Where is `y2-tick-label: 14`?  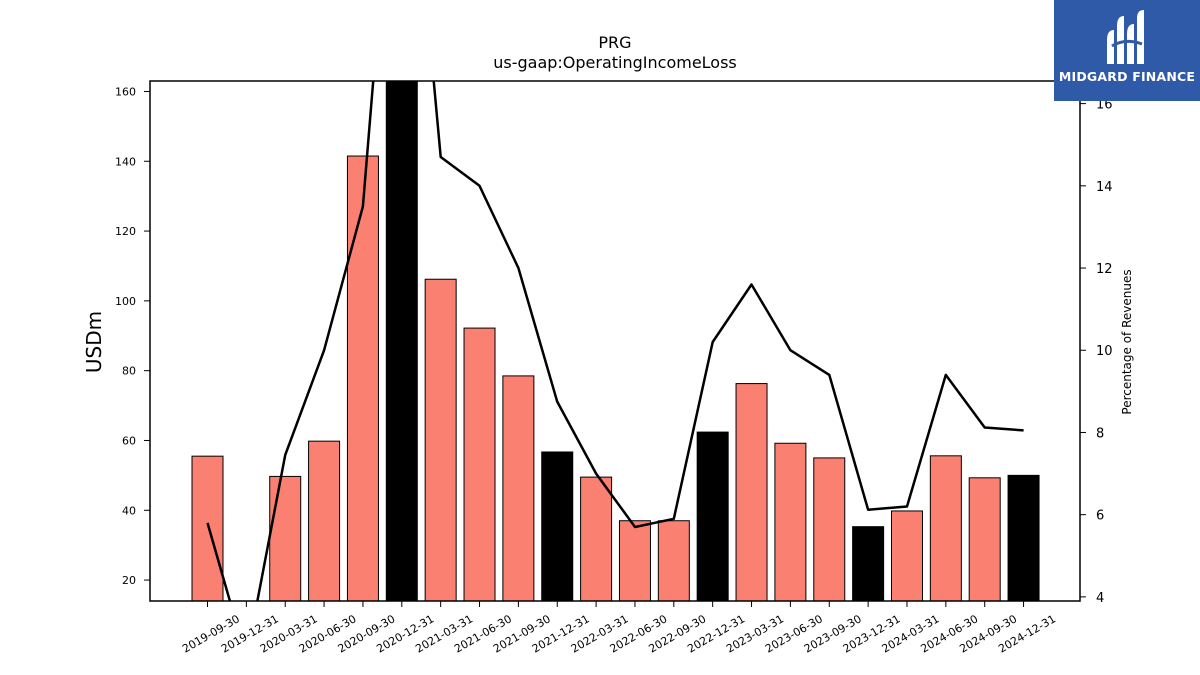
y2-tick-label: 14 is located at coordinates (1104, 187).